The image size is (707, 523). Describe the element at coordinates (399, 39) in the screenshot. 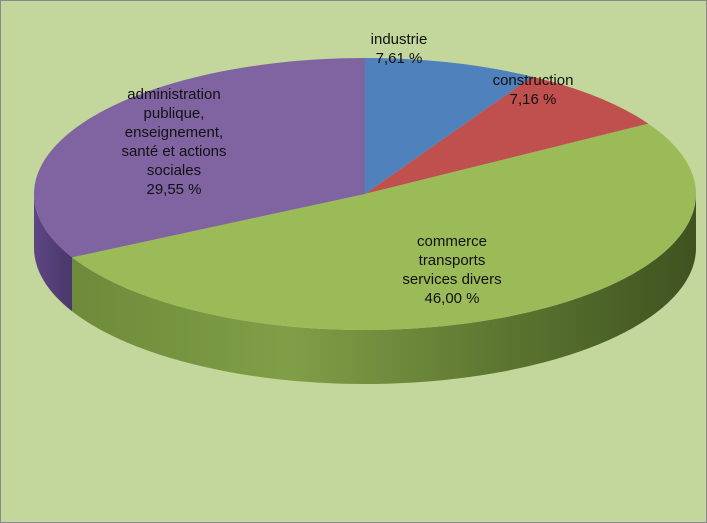

I see `slice-label-line: industrie` at that location.